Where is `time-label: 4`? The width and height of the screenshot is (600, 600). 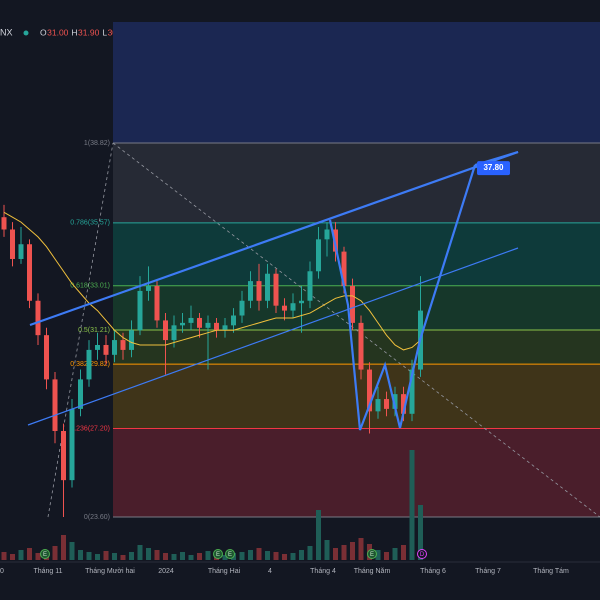
time-label: 4 is located at coordinates (270, 571).